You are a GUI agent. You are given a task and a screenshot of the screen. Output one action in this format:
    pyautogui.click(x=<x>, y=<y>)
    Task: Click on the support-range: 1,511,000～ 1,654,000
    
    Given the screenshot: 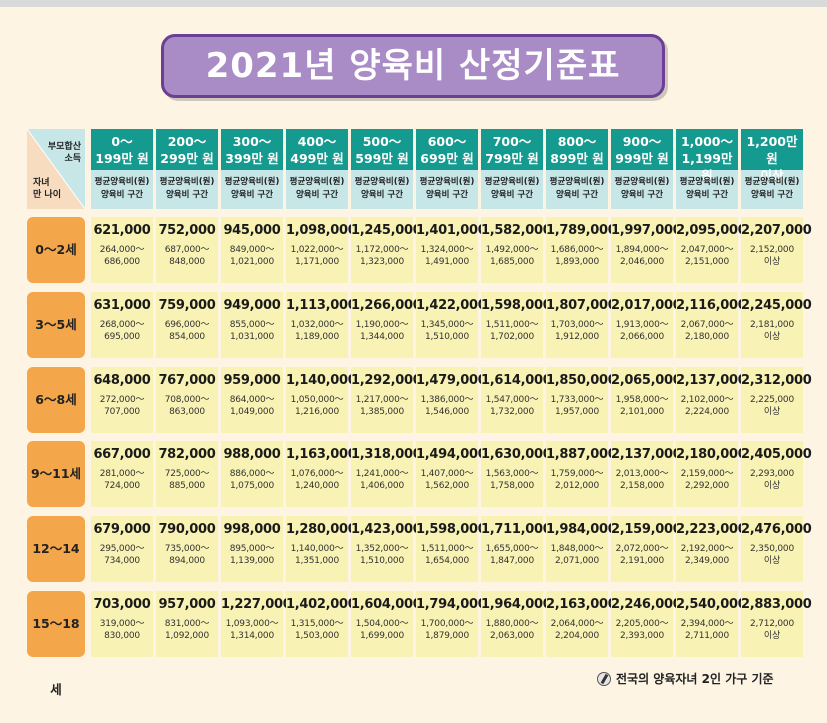 What is the action you would take?
    pyautogui.click(x=447, y=555)
    